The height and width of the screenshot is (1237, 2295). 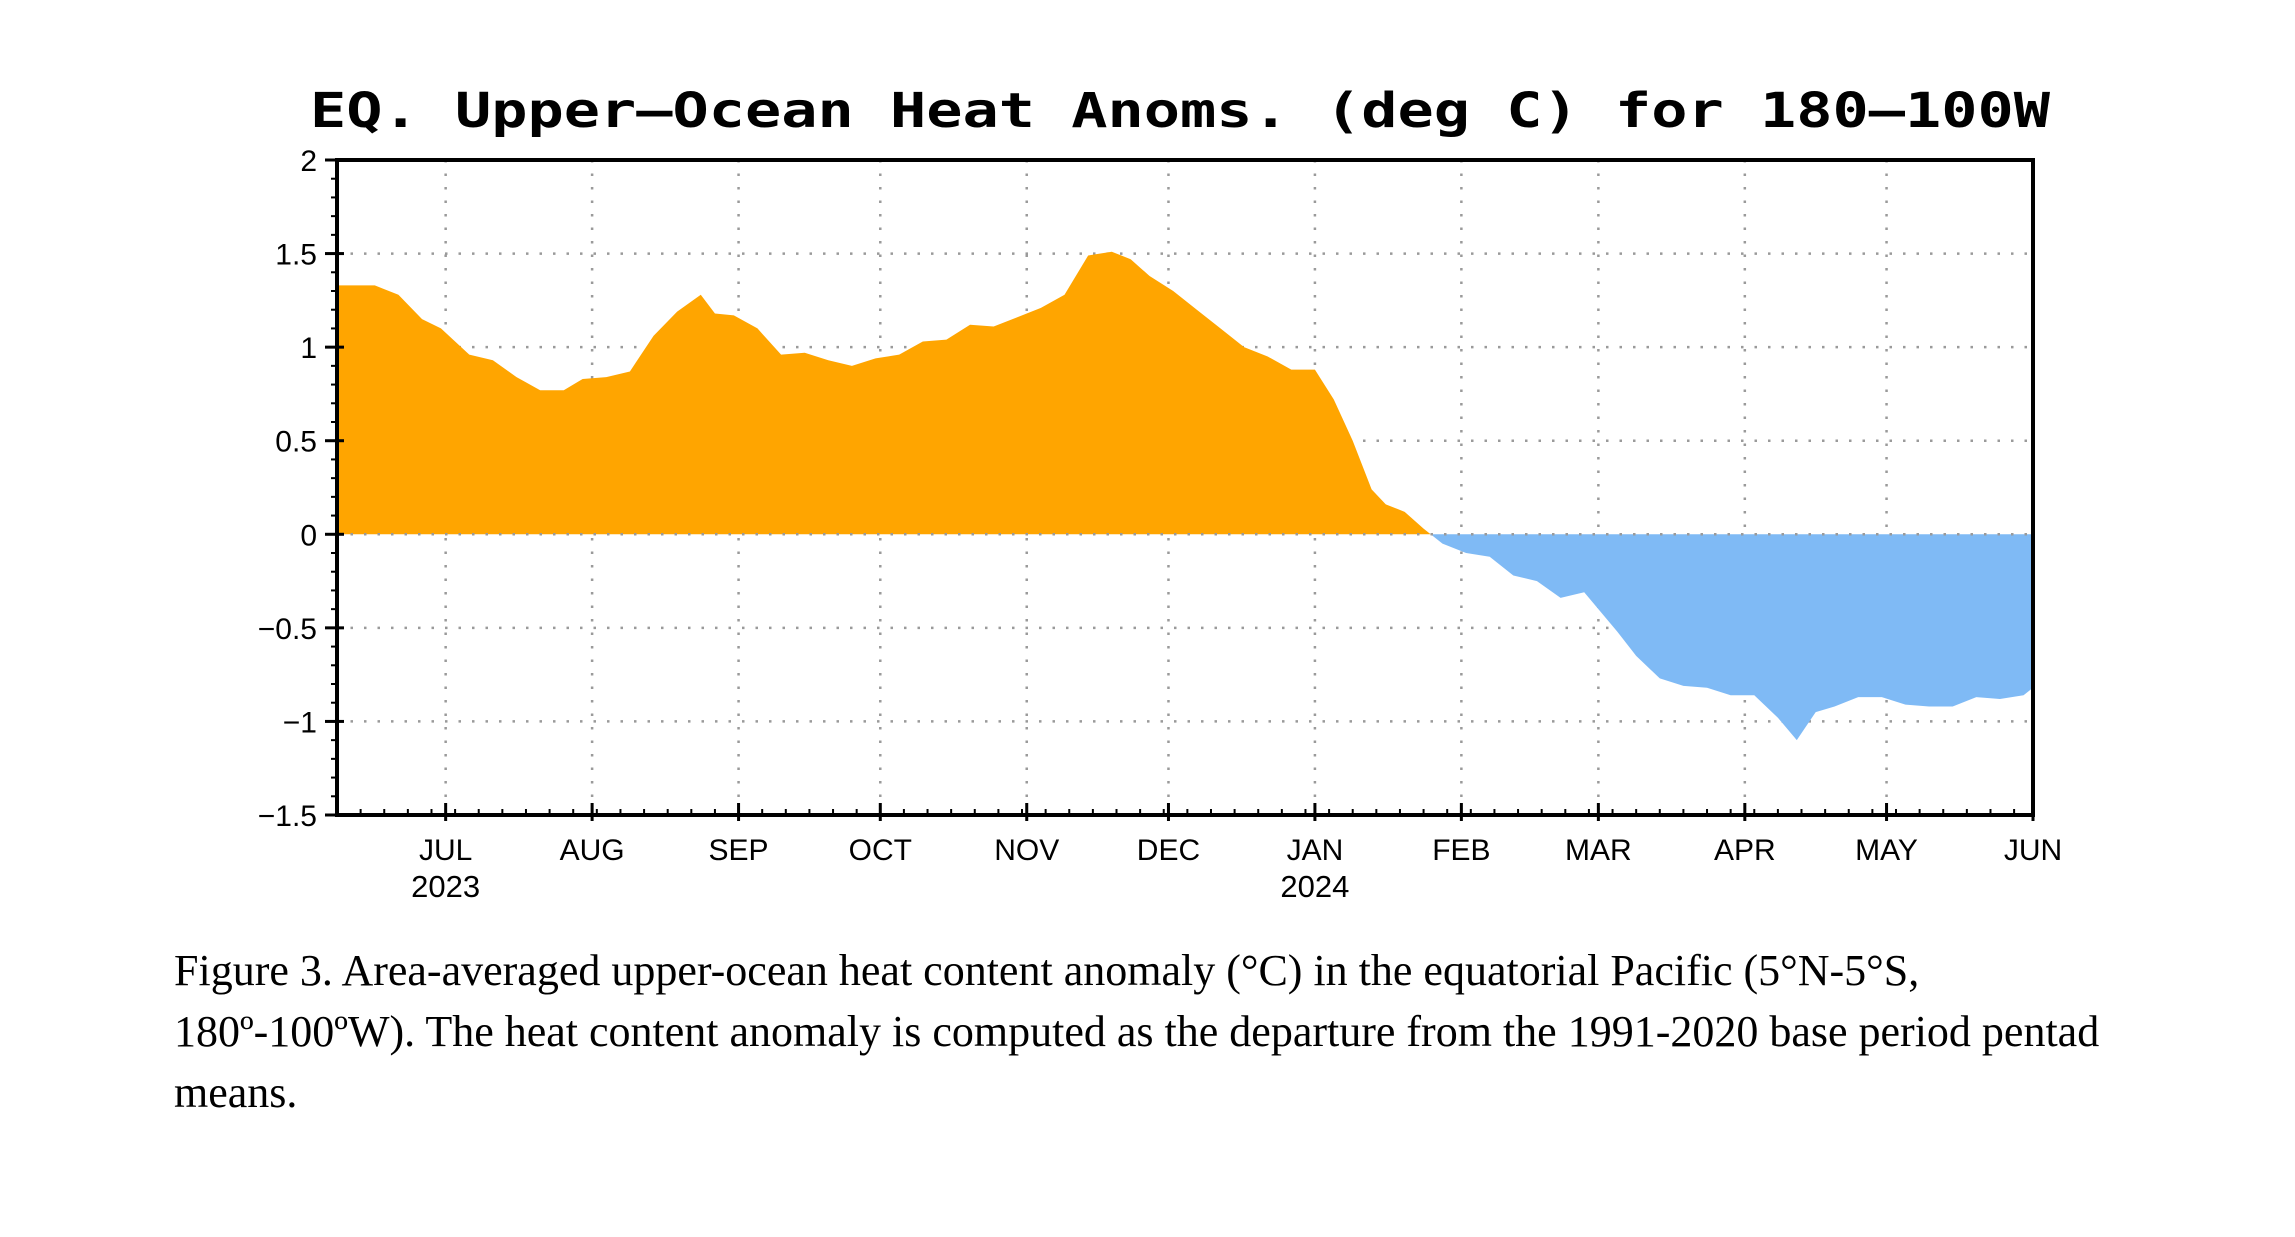 What do you see at coordinates (880, 850) in the screenshot?
I see `x-tick-label: OCT` at bounding box center [880, 850].